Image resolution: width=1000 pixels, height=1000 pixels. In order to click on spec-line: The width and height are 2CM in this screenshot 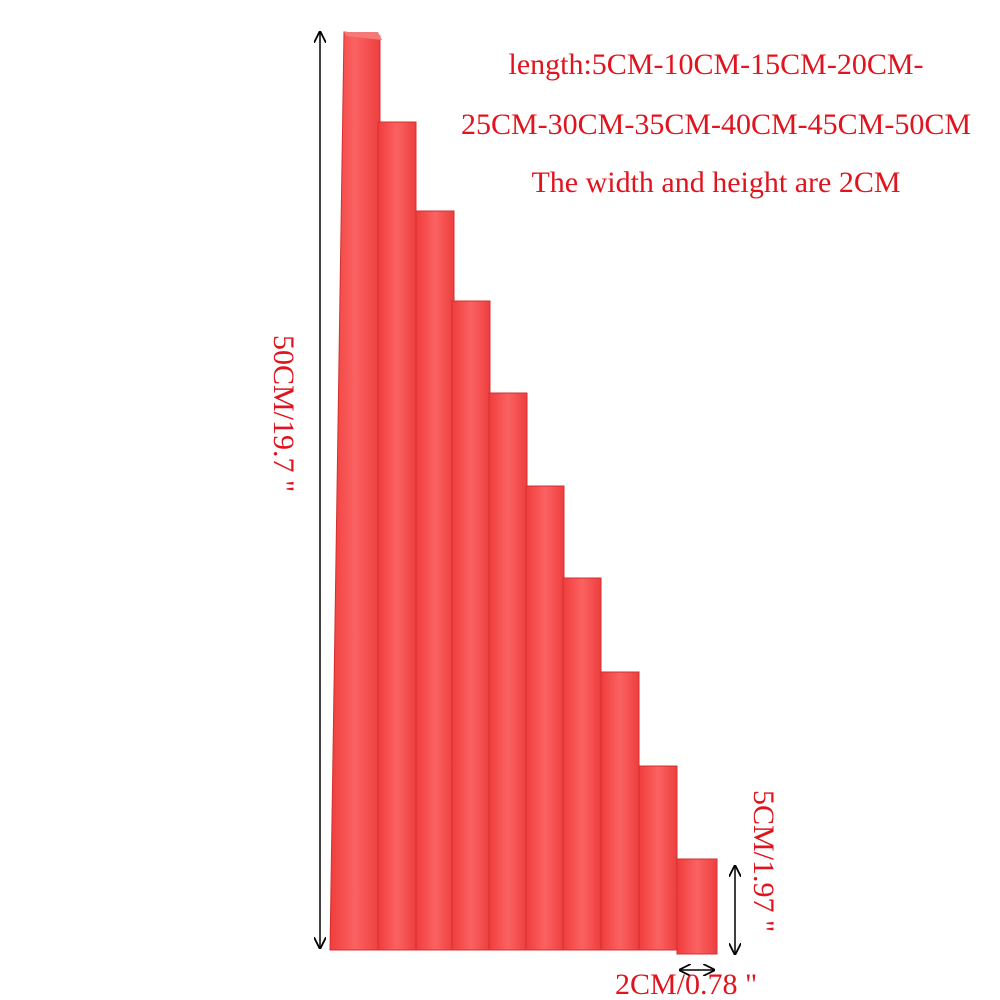, I will do `click(715, 182)`.